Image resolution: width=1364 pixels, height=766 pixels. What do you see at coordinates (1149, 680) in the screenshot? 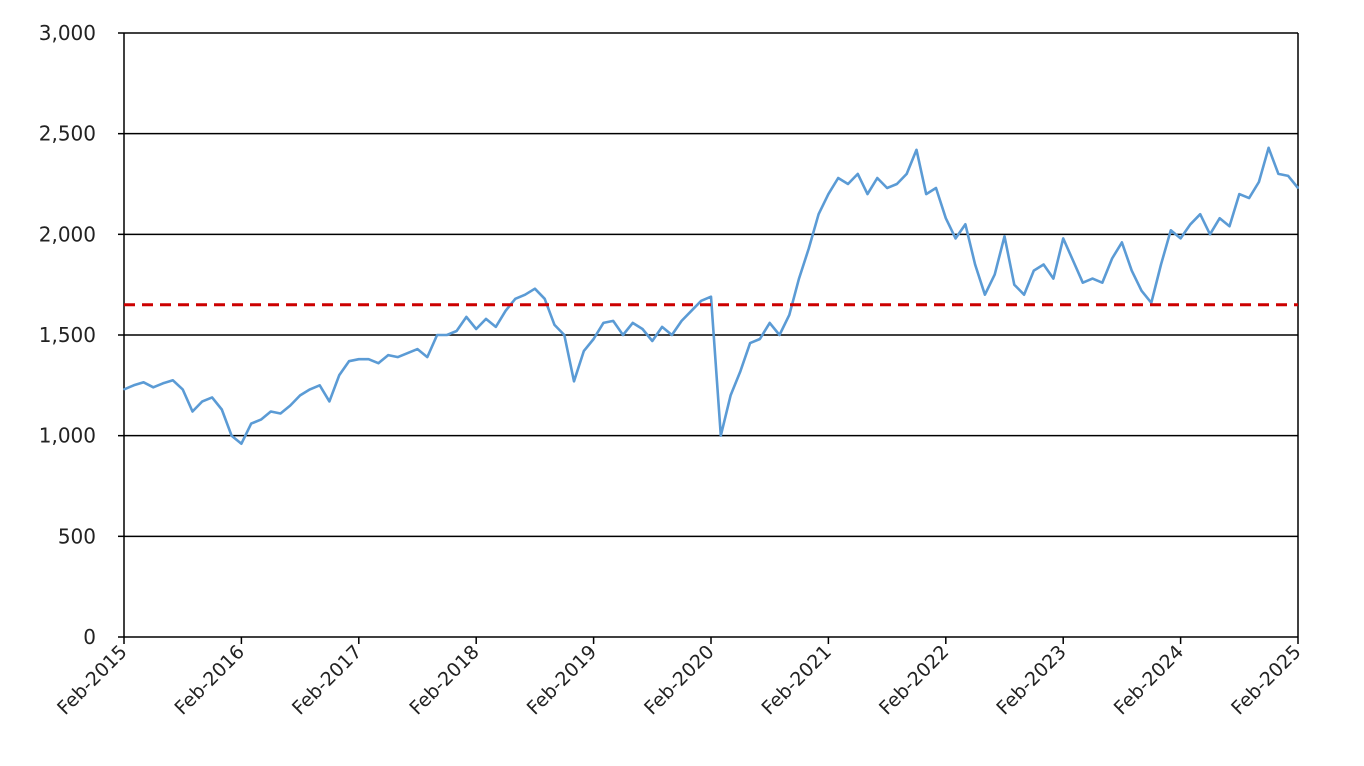
I see `x-tick-label: Feb-2024` at bounding box center [1149, 680].